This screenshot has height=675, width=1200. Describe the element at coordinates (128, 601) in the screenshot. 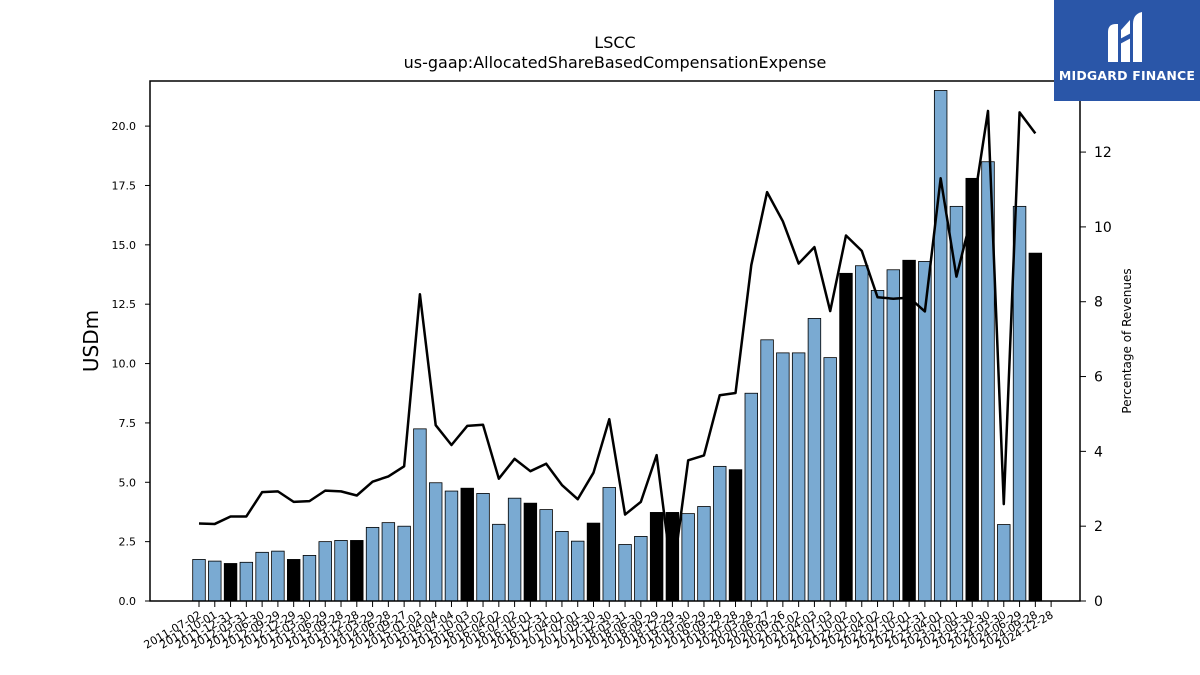

I see `y-tick-label: 0.0` at that location.